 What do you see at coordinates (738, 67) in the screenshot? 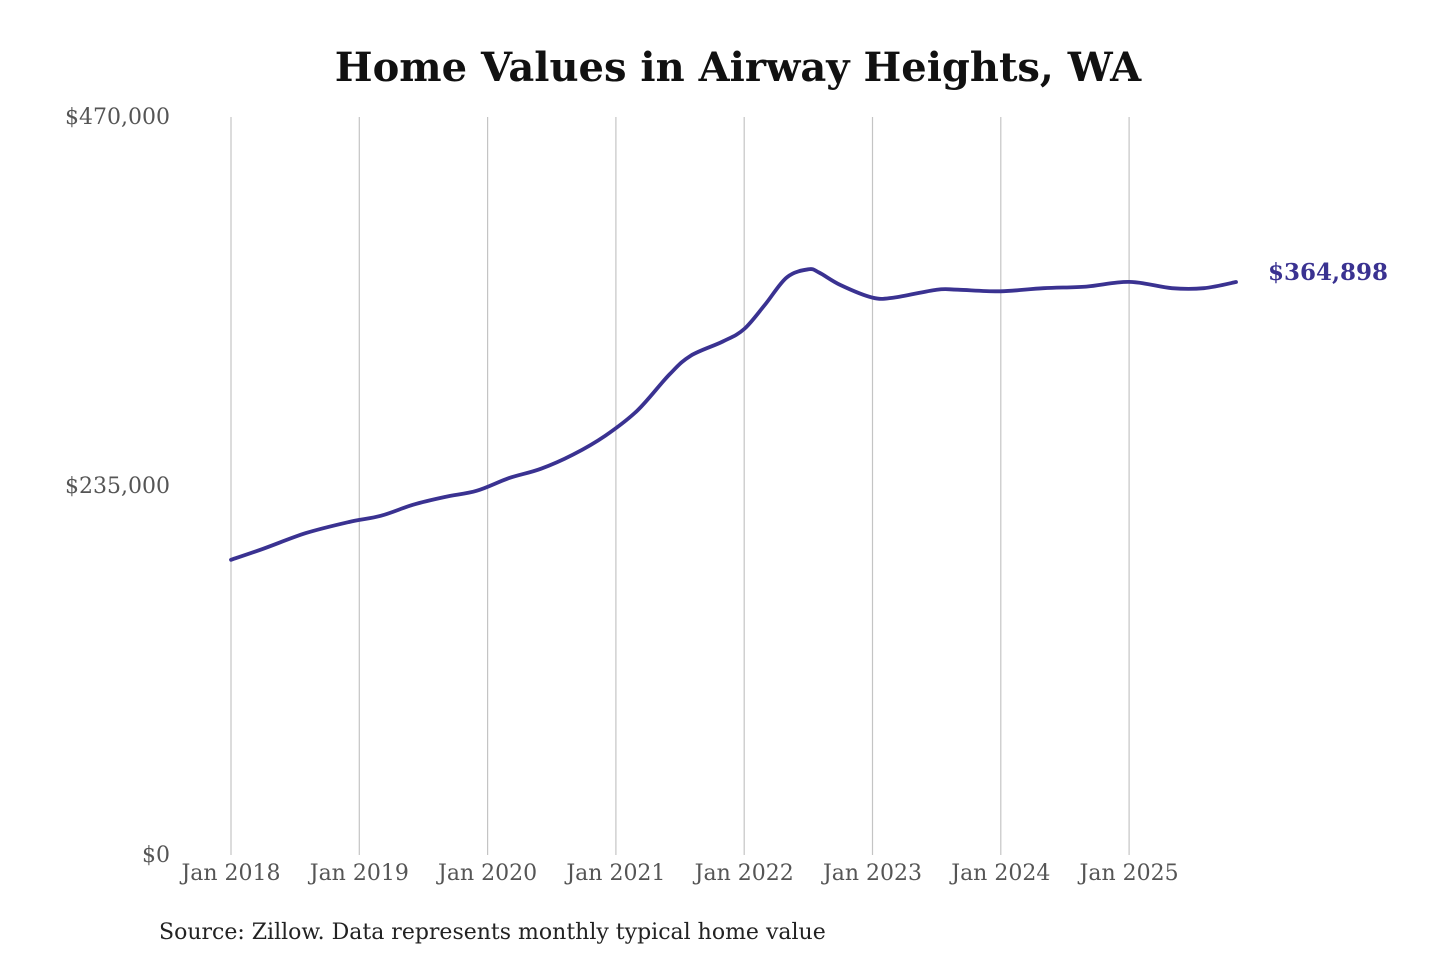
I see `chart-title: Home Values in Airway Heights, WA` at bounding box center [738, 67].